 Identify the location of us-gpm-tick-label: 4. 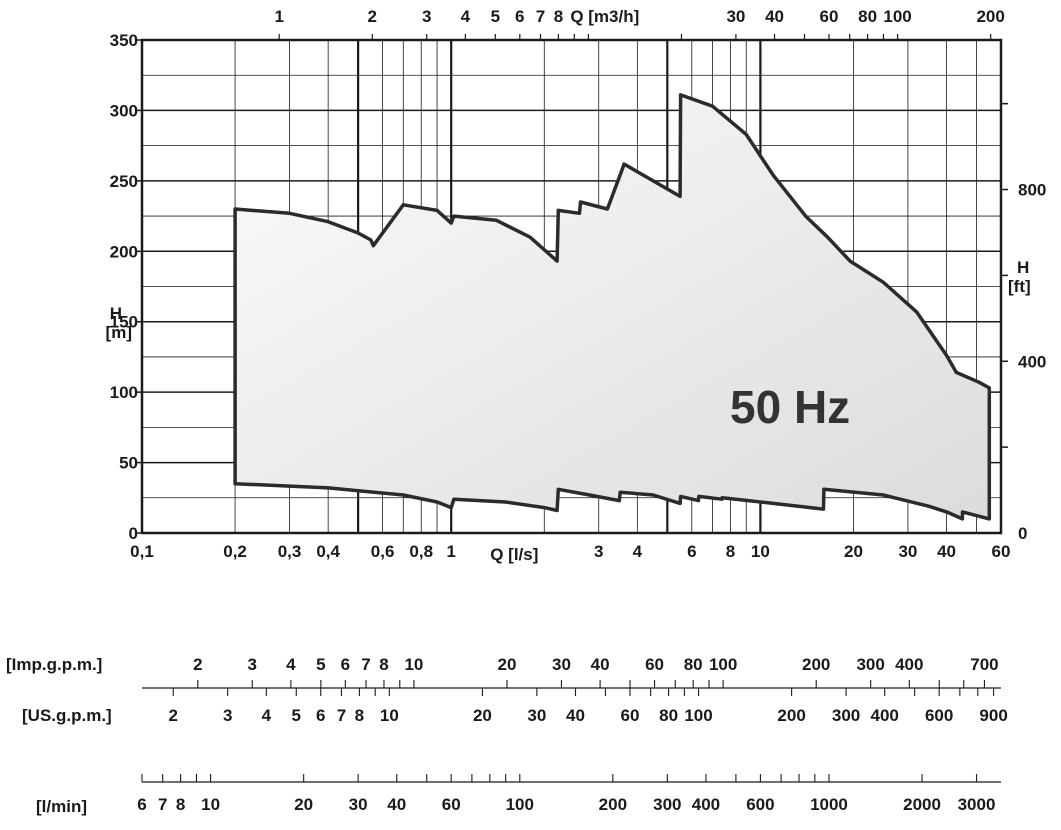
(267, 715).